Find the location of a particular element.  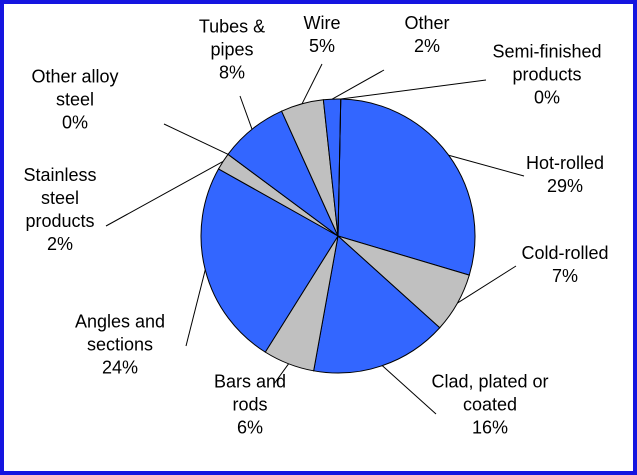

value-label: 16% is located at coordinates (490, 427).